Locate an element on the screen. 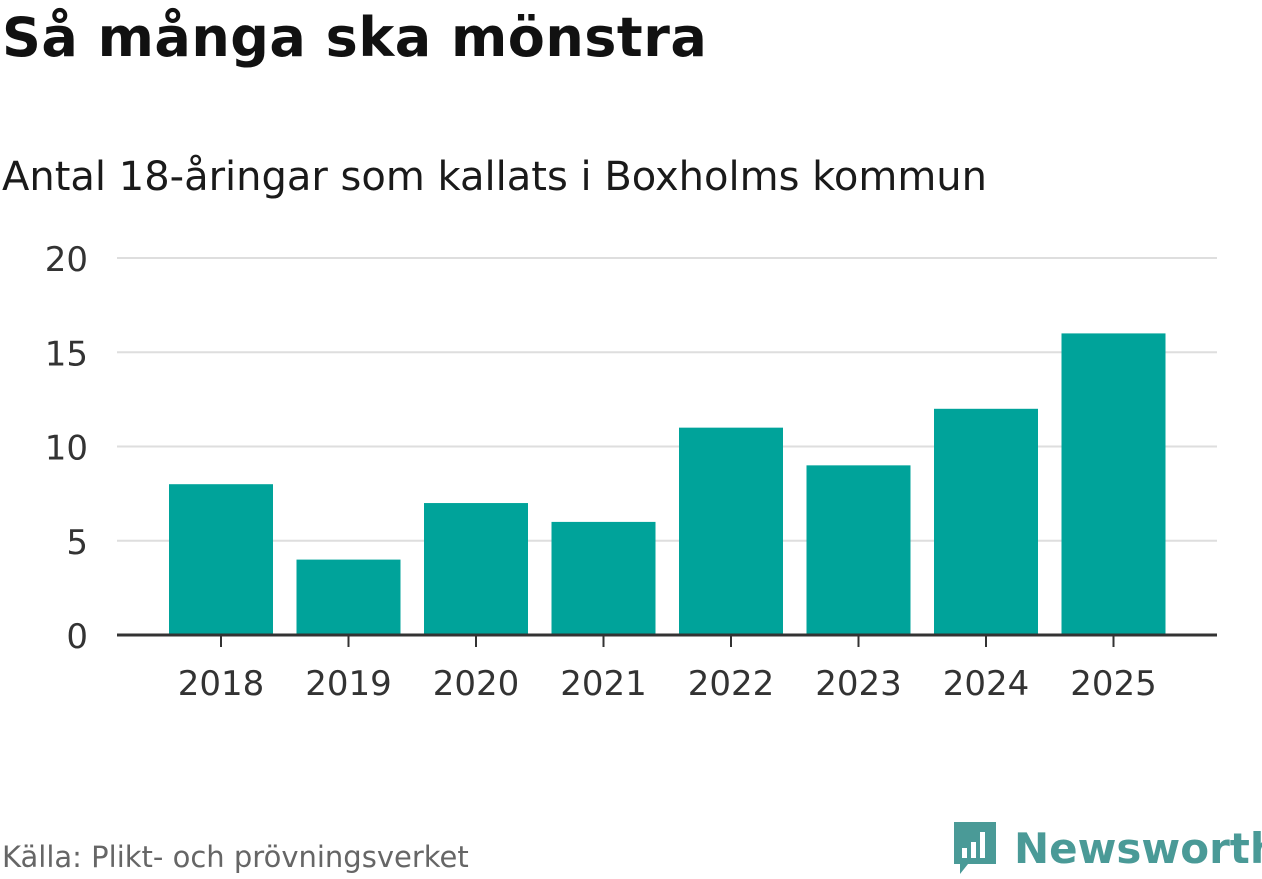 This screenshot has height=879, width=1262. x-tick-label: 2023 is located at coordinates (858, 684).